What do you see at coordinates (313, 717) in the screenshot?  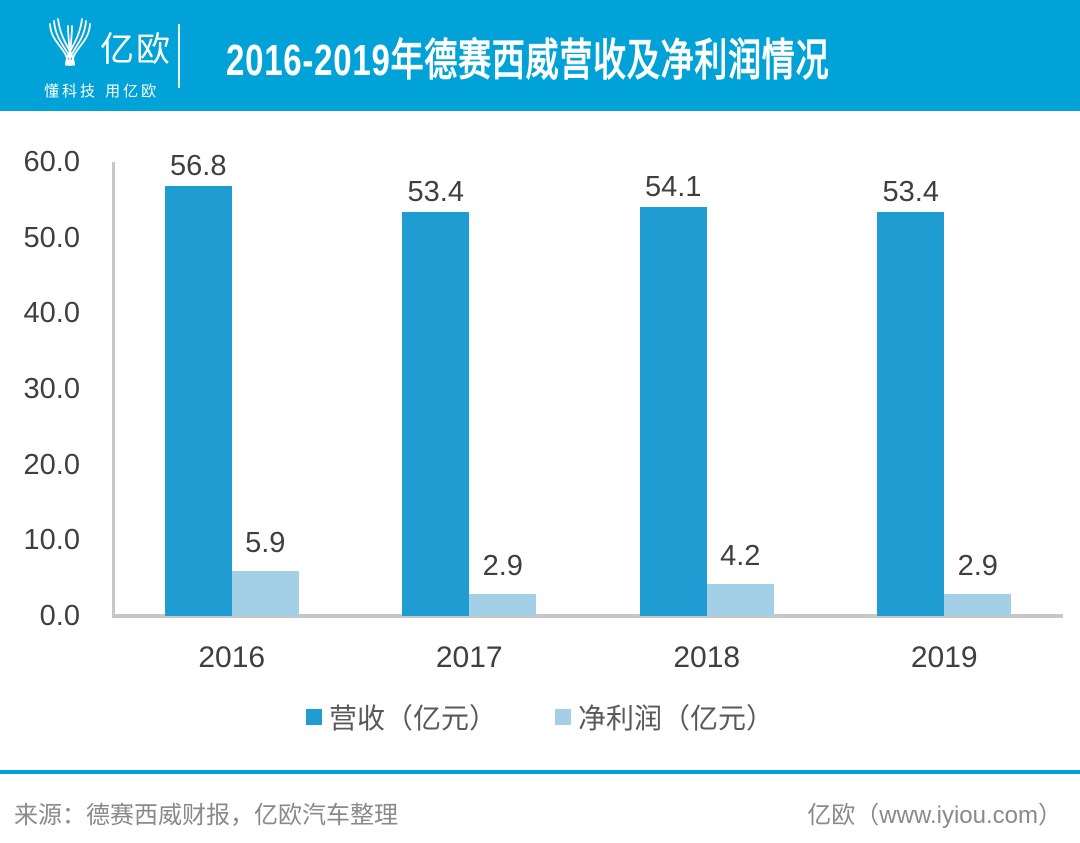 I see `revenue-swatch-icon` at bounding box center [313, 717].